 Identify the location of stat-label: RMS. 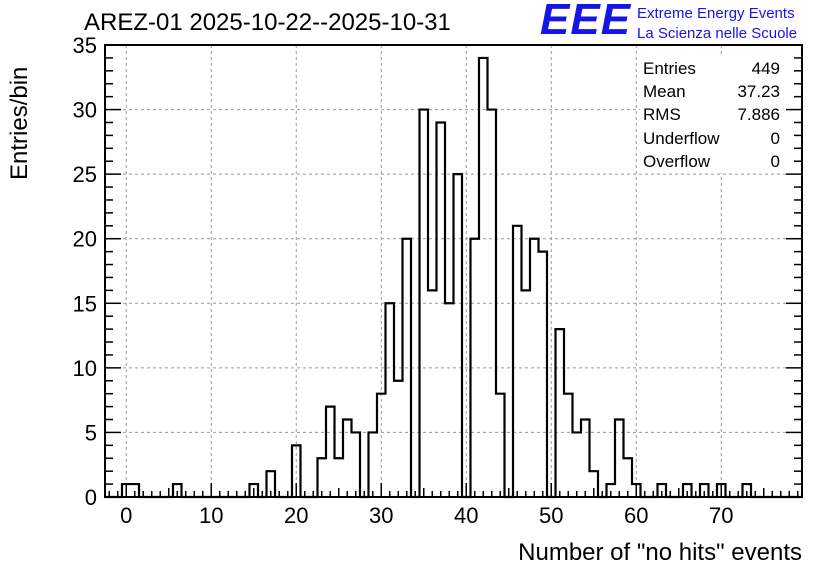
(662, 115).